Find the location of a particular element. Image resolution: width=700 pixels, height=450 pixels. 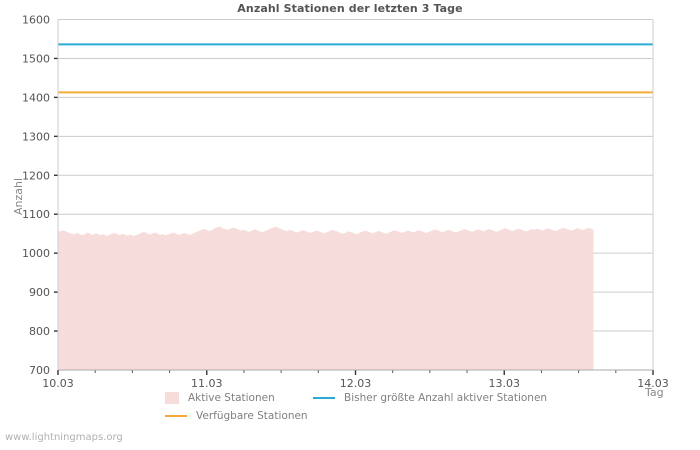

x-tick-labels: 10.03 11.03 12.03 13.03 14.03 is located at coordinates (355, 383).